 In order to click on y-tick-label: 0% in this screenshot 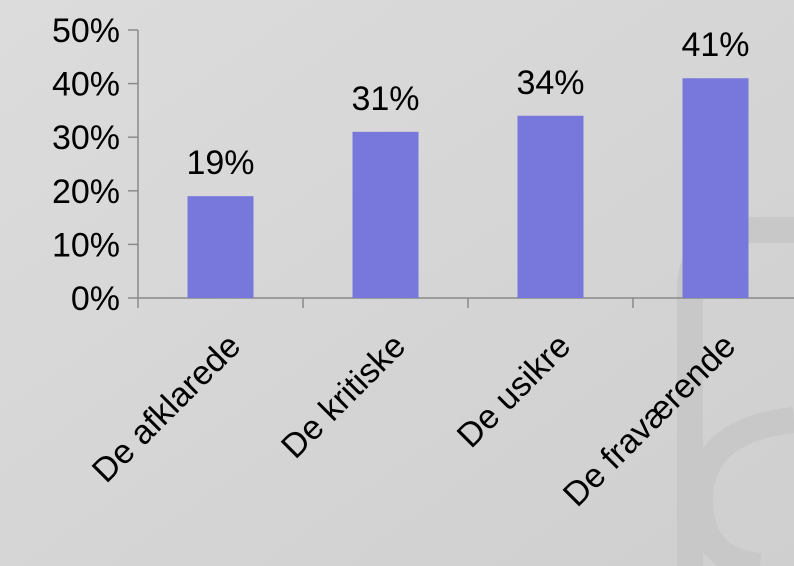, I will do `click(95, 299)`.